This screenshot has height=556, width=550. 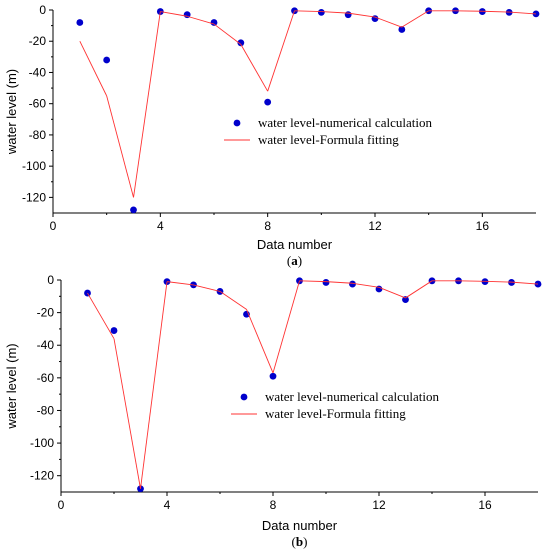 I want to click on panel-label-letter: a, so click(x=294, y=260).